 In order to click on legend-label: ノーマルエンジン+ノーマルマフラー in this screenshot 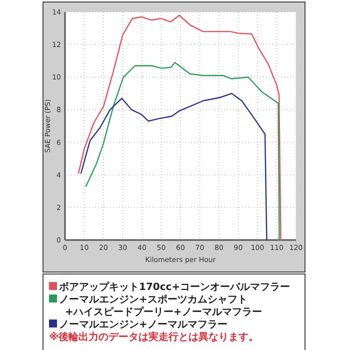, I will do `click(143, 325)`.